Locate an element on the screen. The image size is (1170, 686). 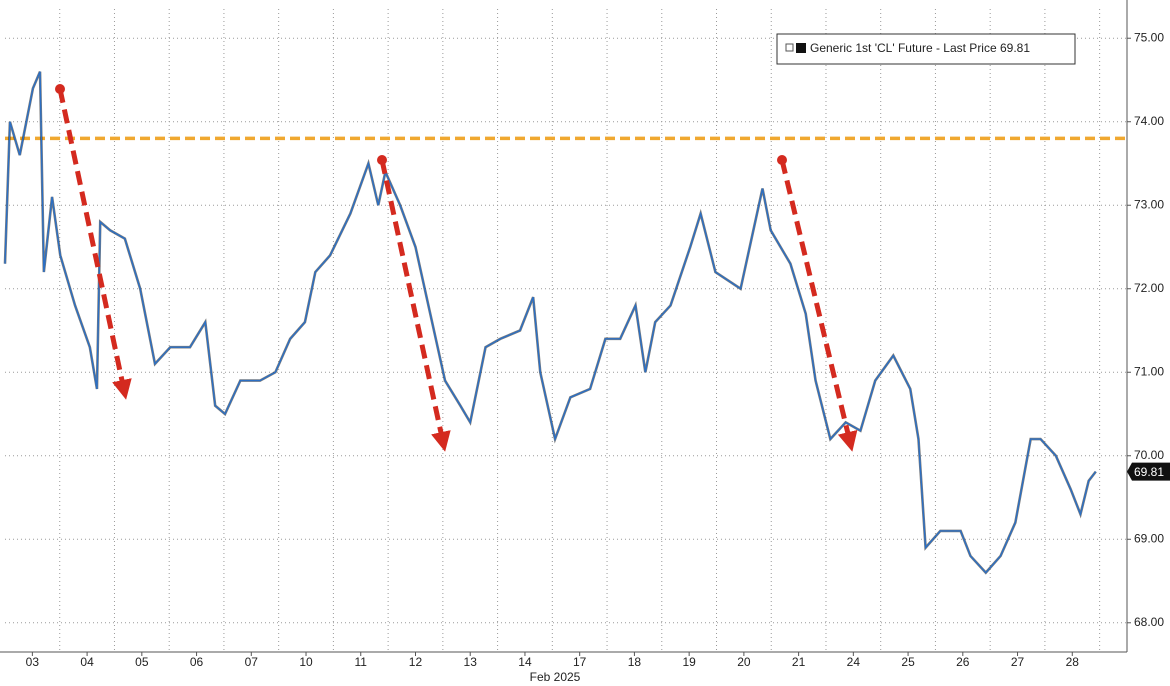
y-tick-label: 75.00 is located at coordinates (1149, 37).